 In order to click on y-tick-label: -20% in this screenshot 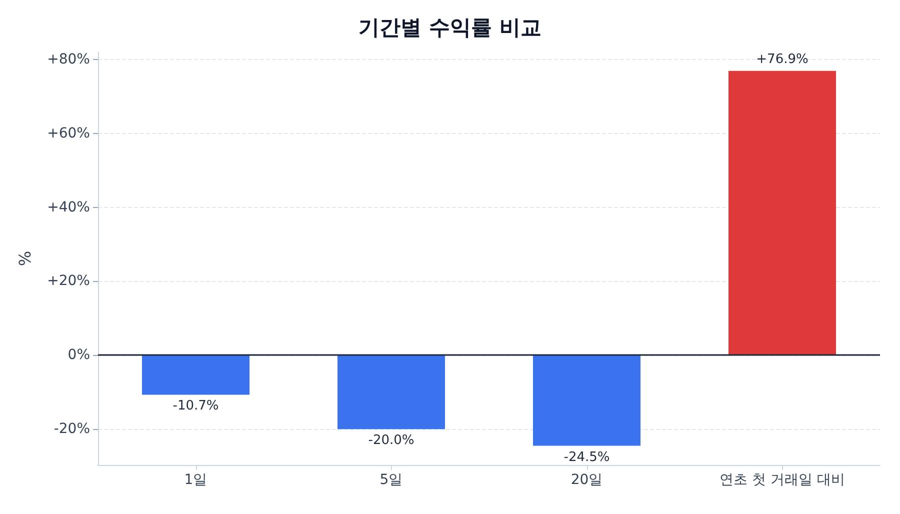, I will do `click(72, 429)`.